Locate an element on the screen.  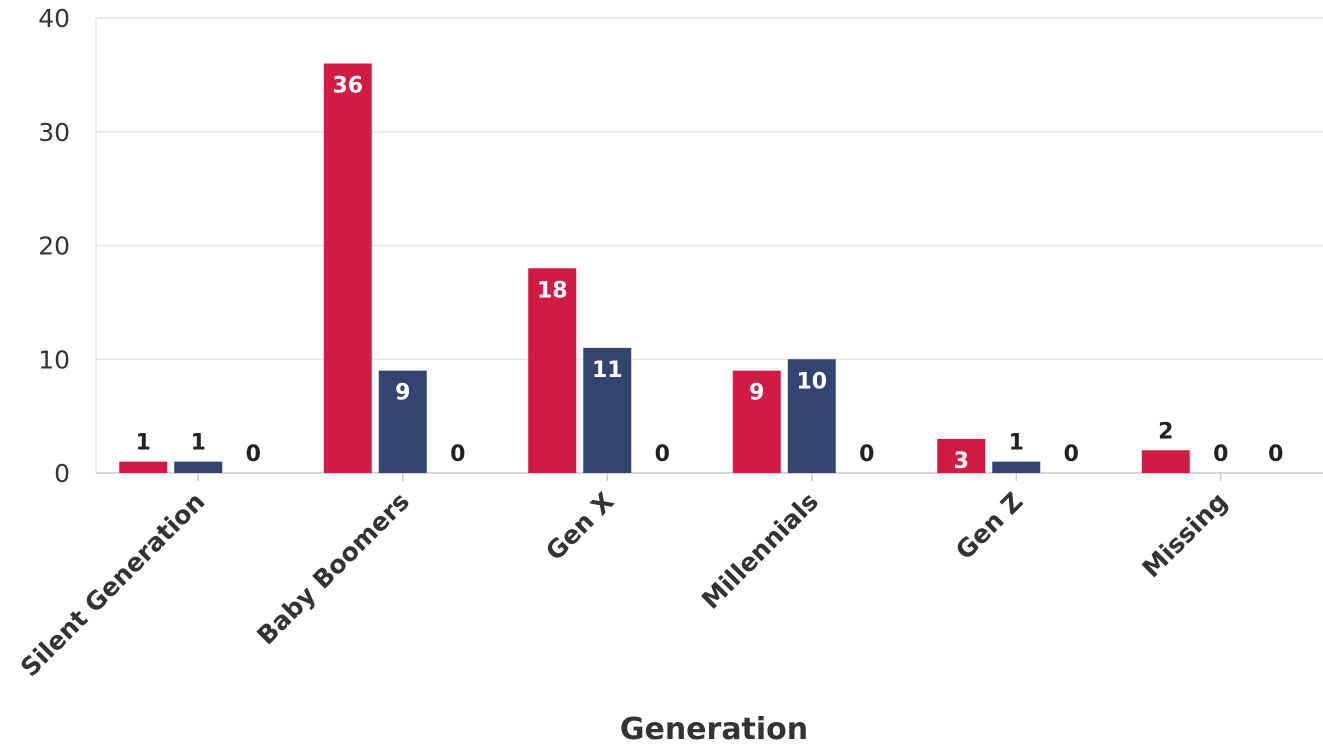
y-tick-label: 20 is located at coordinates (54, 246).